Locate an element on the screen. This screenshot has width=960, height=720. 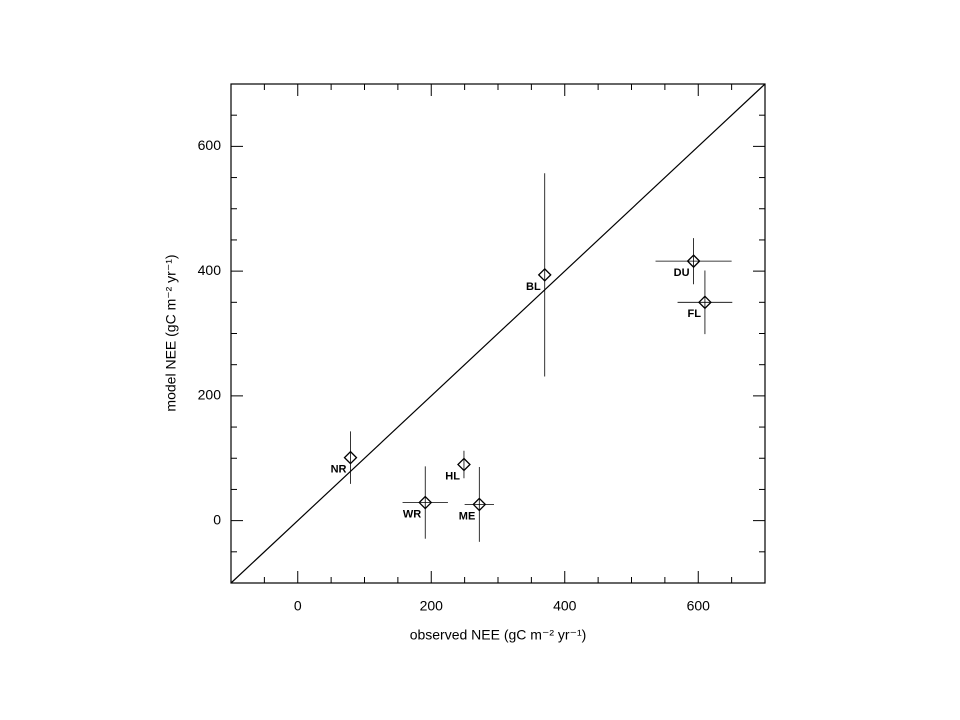
point-label: FL is located at coordinates (694, 314).